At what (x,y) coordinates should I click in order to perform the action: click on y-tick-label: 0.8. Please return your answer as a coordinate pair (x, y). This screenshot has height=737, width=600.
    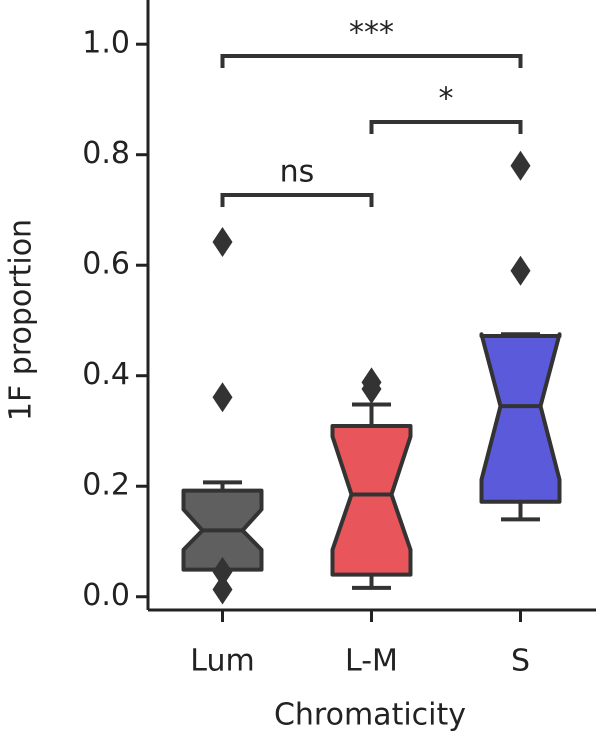
    Looking at the image, I should click on (106, 153).